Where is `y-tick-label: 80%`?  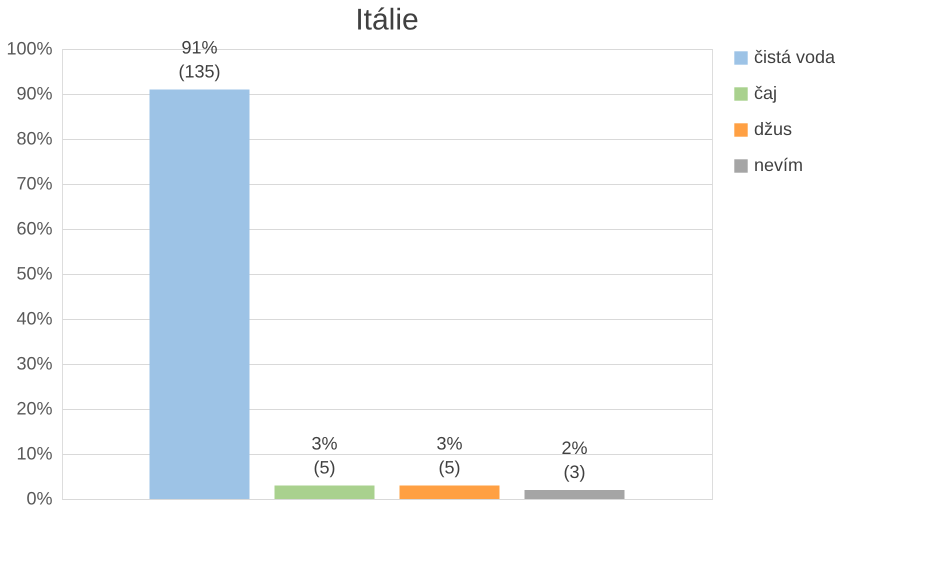
y-tick-label: 80% is located at coordinates (34, 138).